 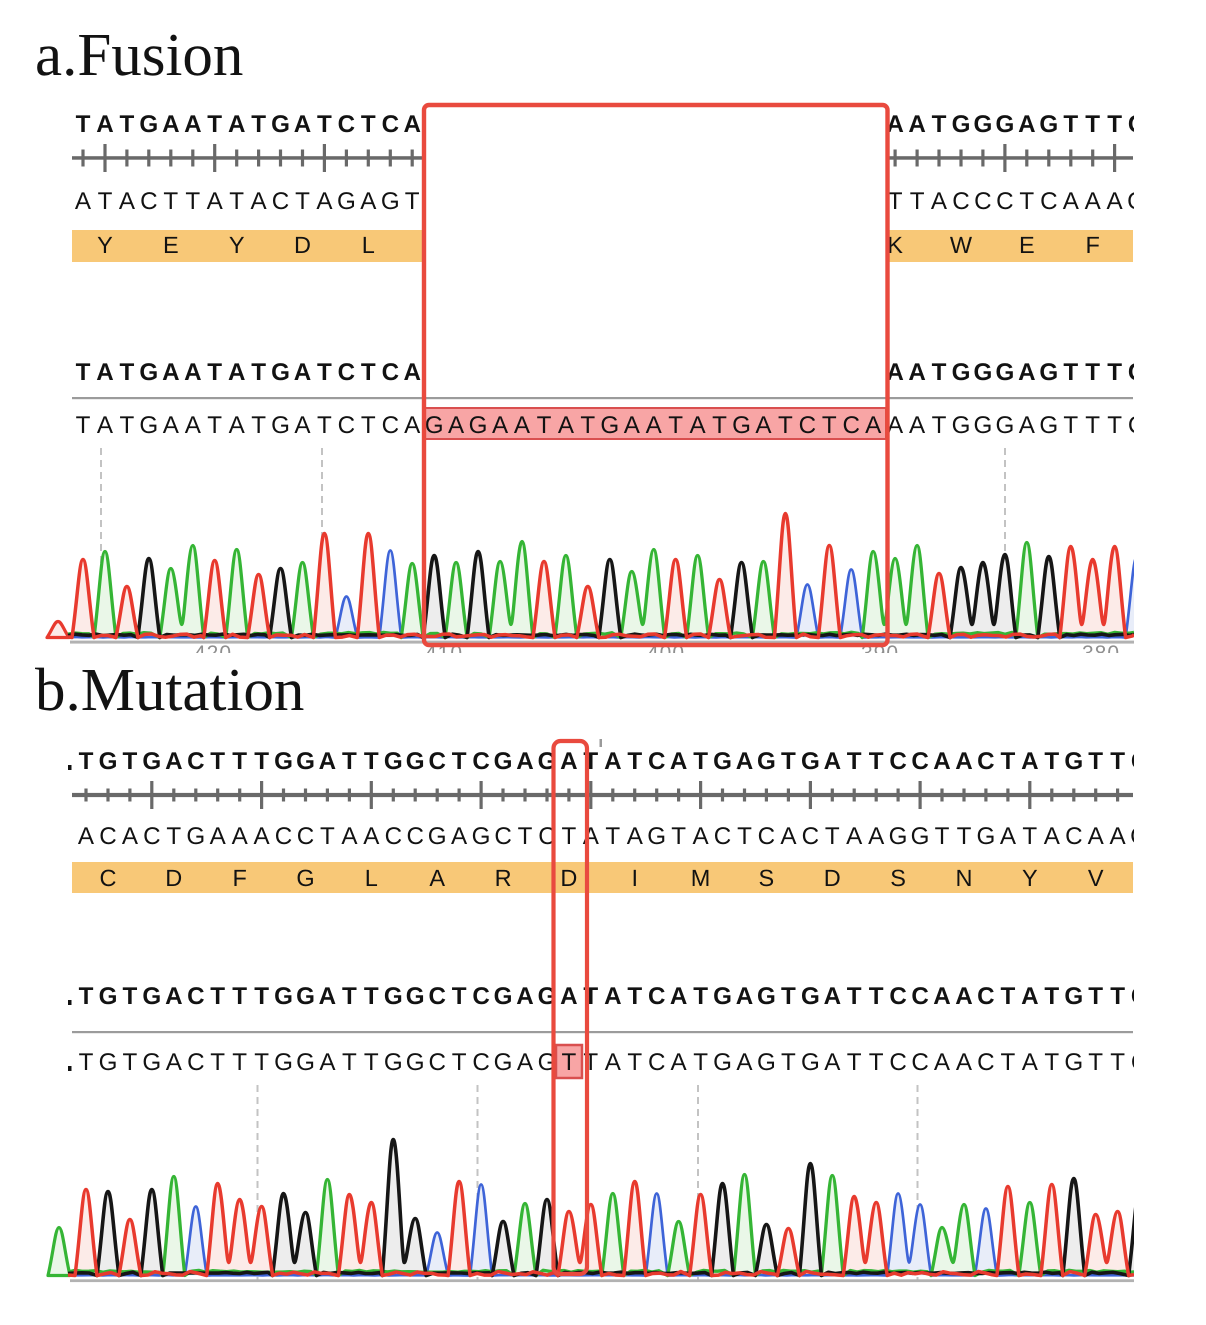 I want to click on svg-text: C, so click(x=108, y=878).